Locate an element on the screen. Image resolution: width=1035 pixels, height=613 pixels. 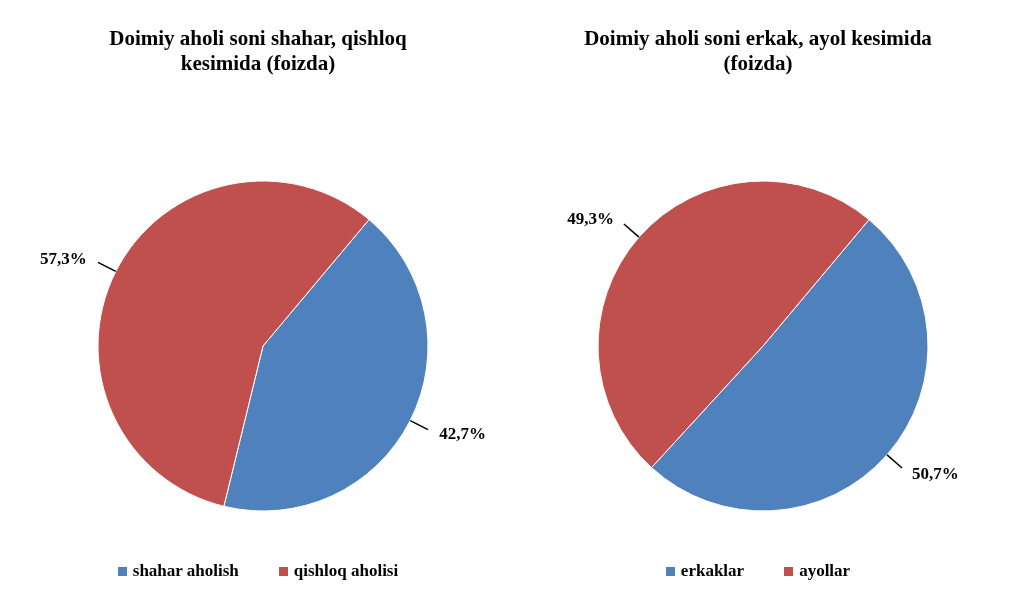
legend-label: qishloq aholisi is located at coordinates (346, 571).